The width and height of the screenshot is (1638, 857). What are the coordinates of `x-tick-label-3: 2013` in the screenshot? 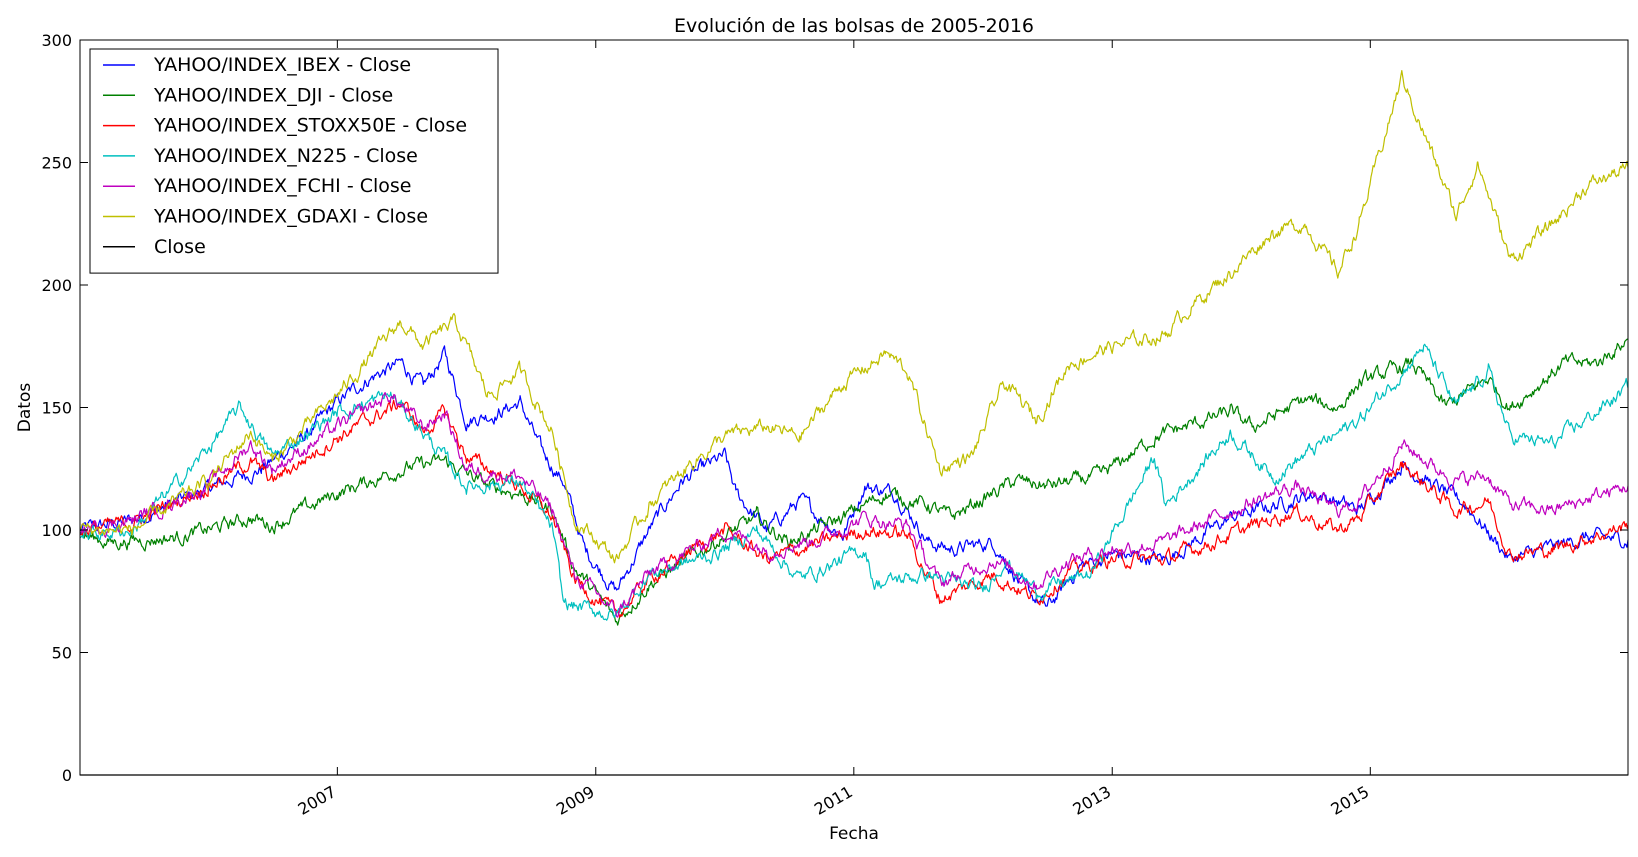 It's located at (1091, 800).